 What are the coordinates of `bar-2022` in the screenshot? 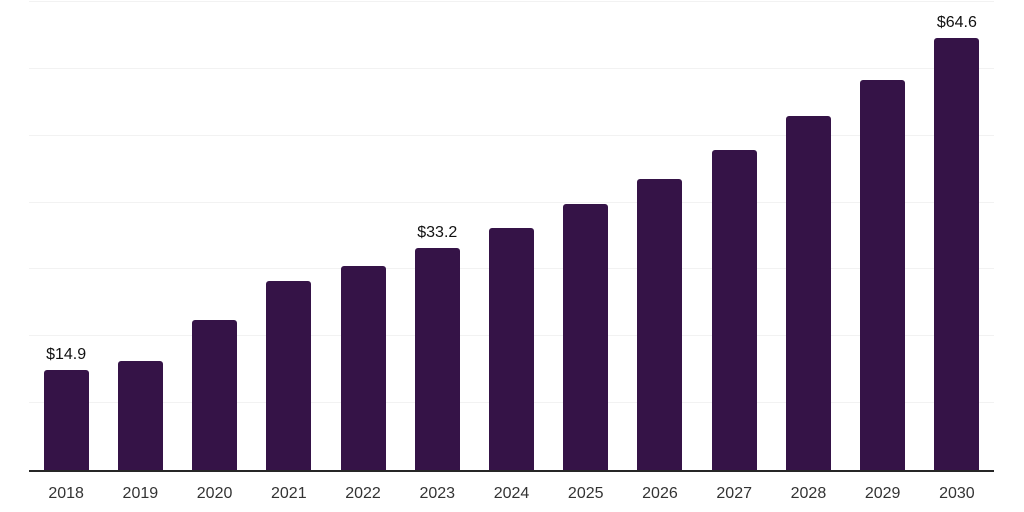 It's located at (363, 368).